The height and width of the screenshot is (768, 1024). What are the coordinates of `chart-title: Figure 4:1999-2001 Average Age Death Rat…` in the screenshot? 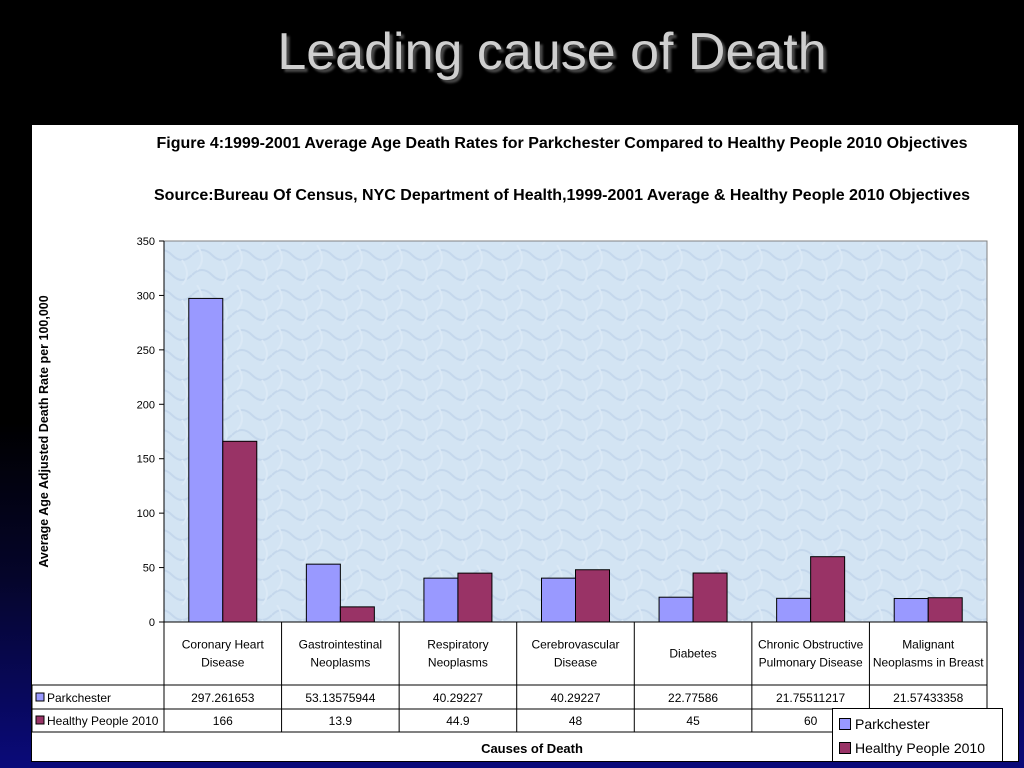 It's located at (562, 143).